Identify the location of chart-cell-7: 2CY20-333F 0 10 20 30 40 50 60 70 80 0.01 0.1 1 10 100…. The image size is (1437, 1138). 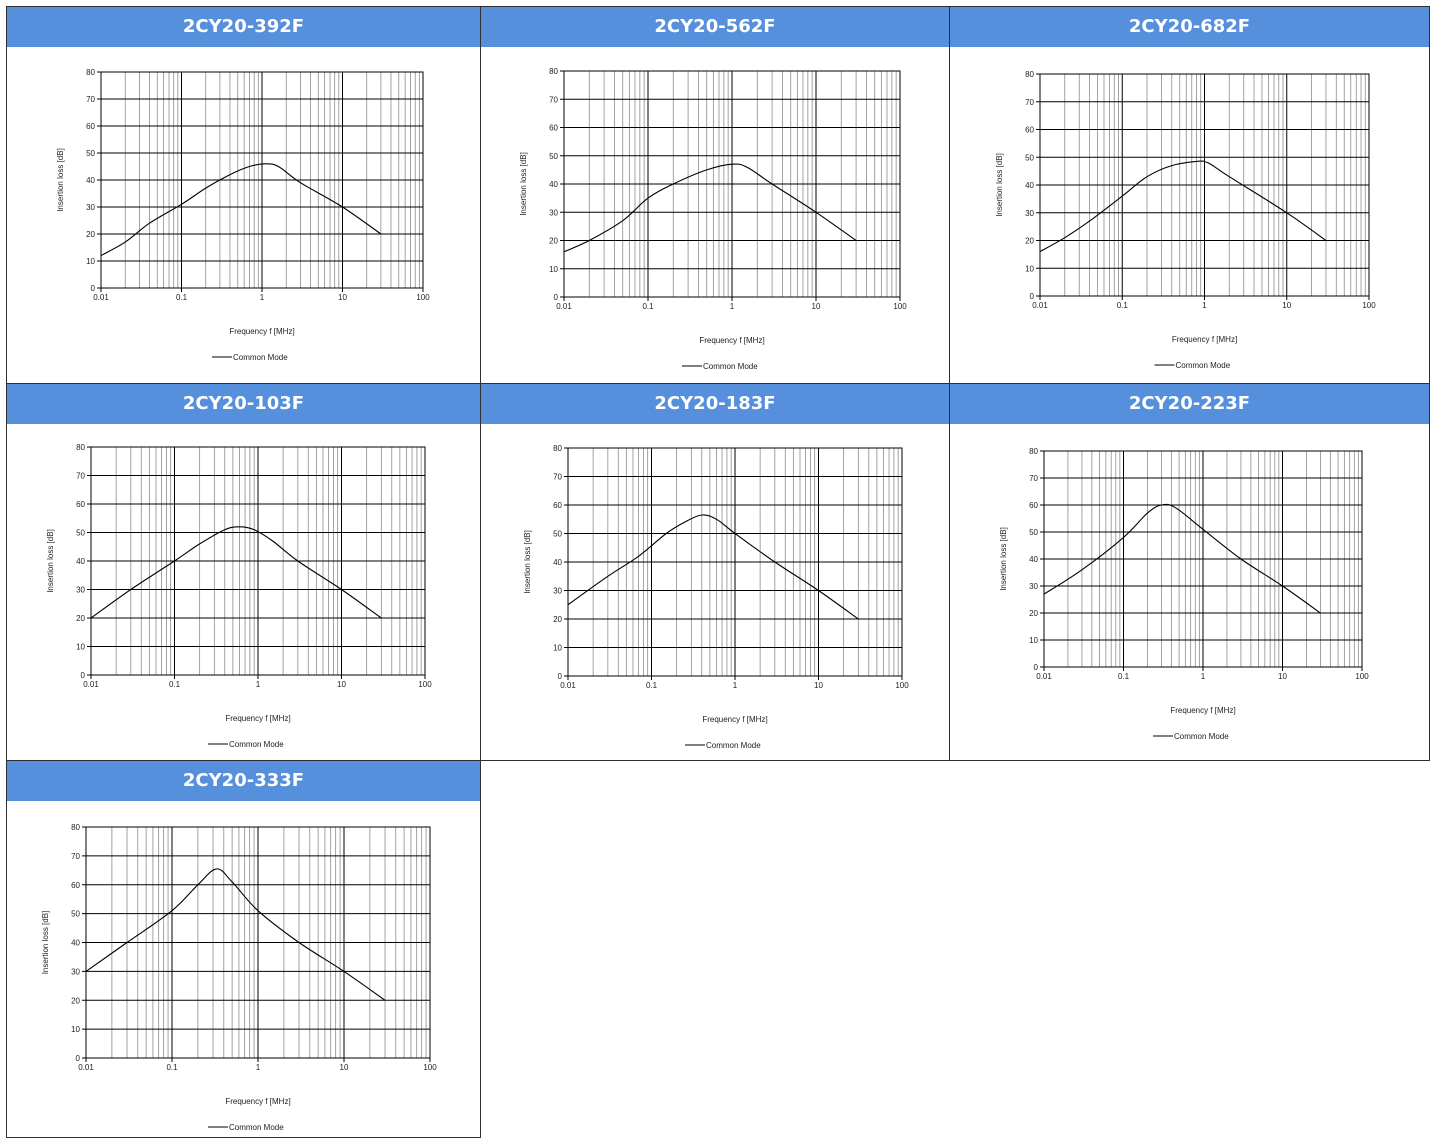
(243, 949).